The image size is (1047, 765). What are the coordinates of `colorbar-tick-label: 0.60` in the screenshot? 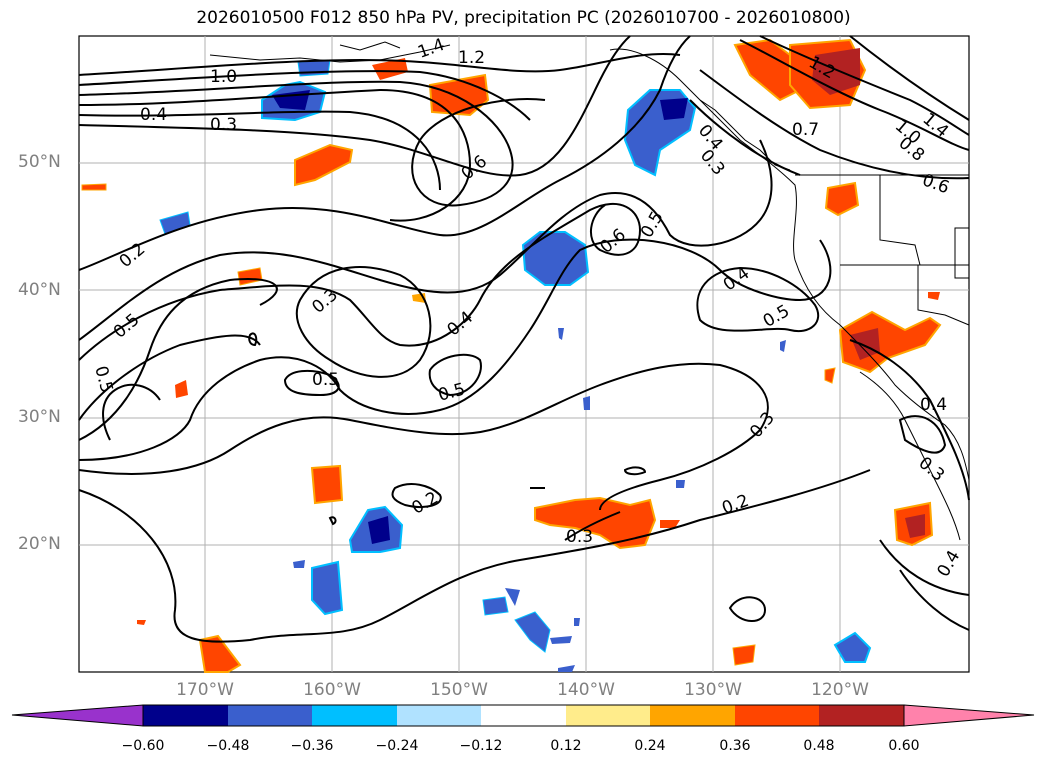 It's located at (904, 746).